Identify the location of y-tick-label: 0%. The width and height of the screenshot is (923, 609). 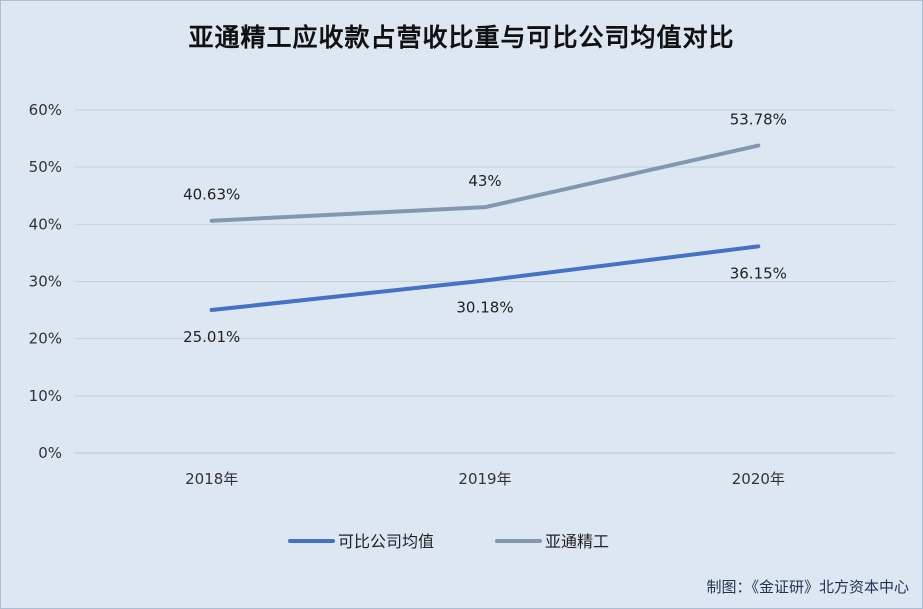
(50, 453).